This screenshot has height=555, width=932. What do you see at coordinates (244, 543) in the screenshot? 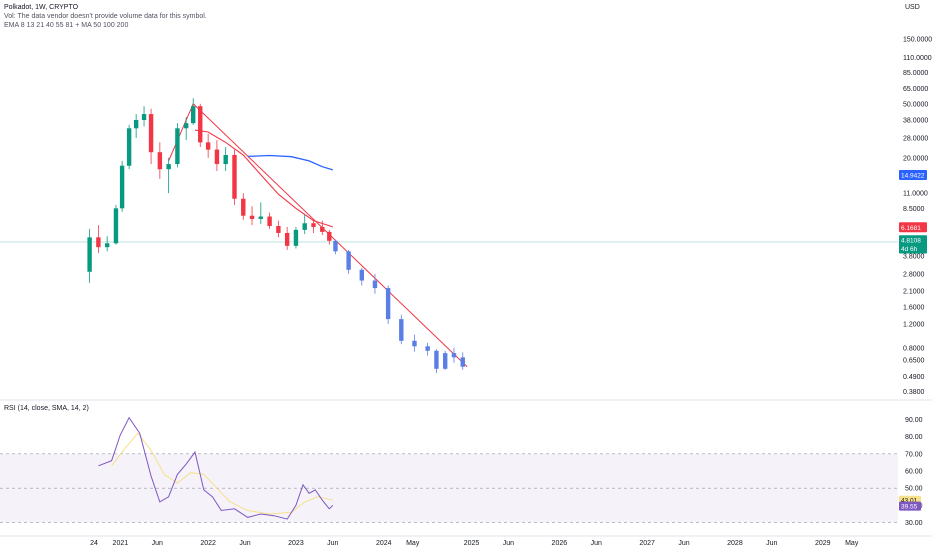
I see `time-tick-5: Jun` at bounding box center [244, 543].